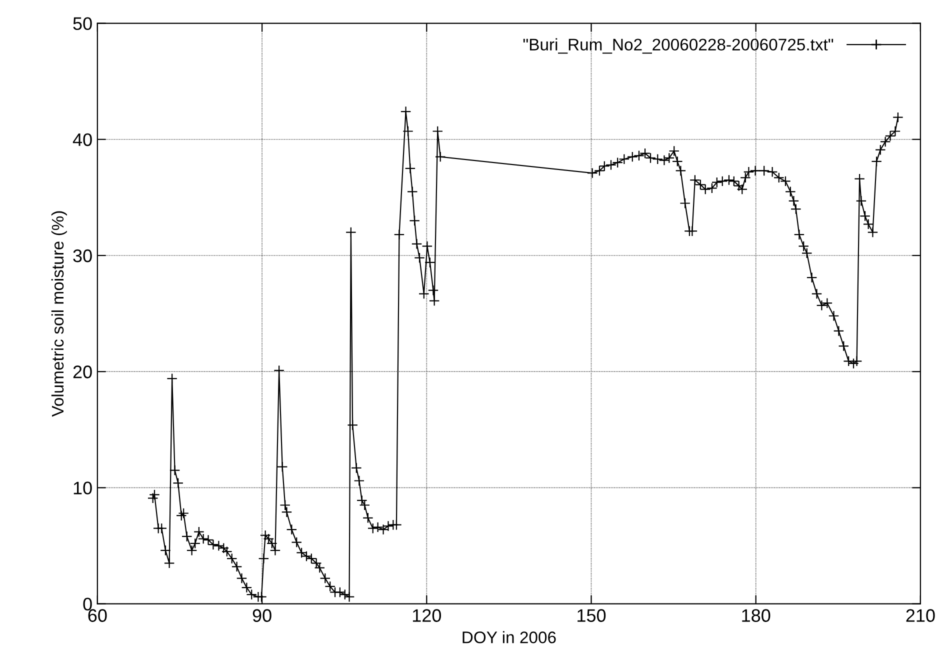 Image resolution: width=946 pixels, height=665 pixels. What do you see at coordinates (83, 488) in the screenshot?
I see `y-tick-label: 10` at bounding box center [83, 488].